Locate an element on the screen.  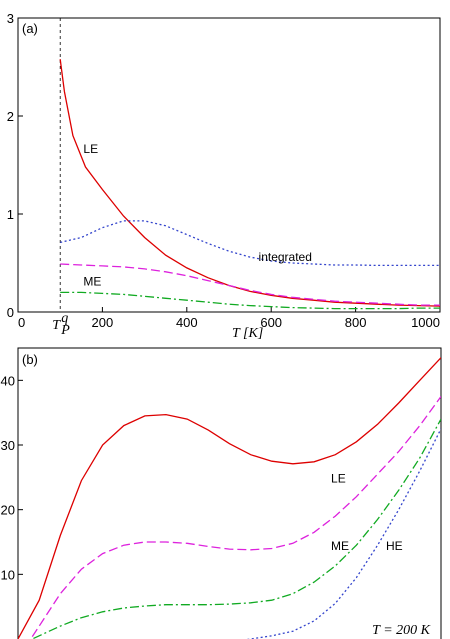
x-tick-label: 200 is located at coordinates (103, 322).